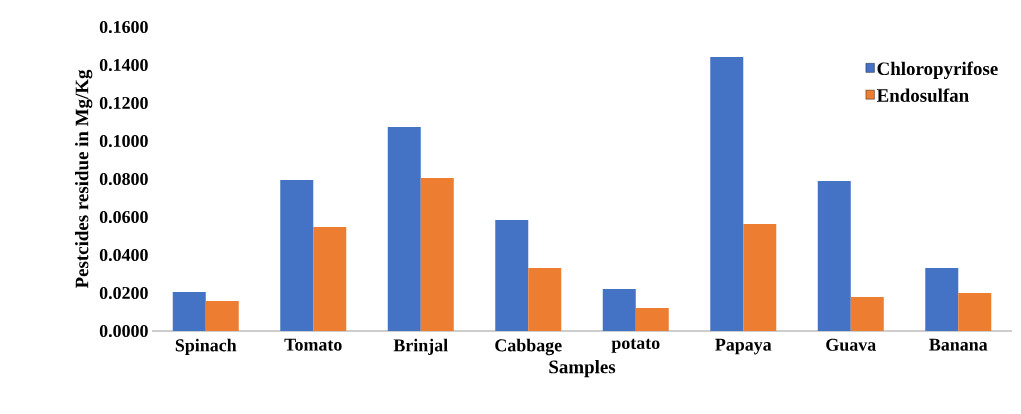  Describe the element at coordinates (582, 369) in the screenshot. I see `x-axis-title: Samples` at that location.